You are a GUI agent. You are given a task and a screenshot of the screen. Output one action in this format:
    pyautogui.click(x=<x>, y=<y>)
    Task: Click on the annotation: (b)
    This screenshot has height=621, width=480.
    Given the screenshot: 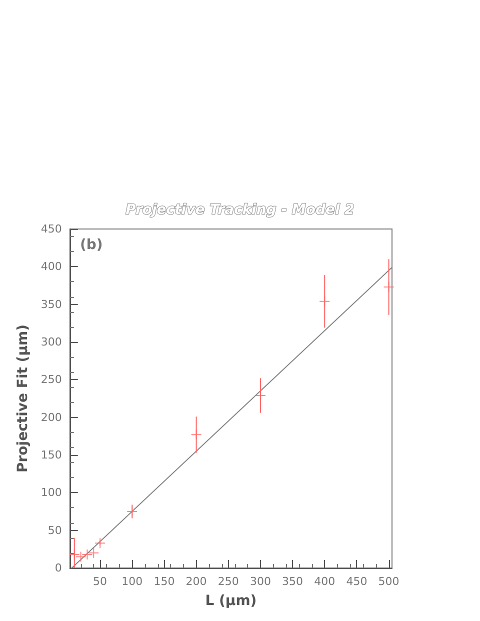 What is the action you would take?
    pyautogui.click(x=91, y=245)
    